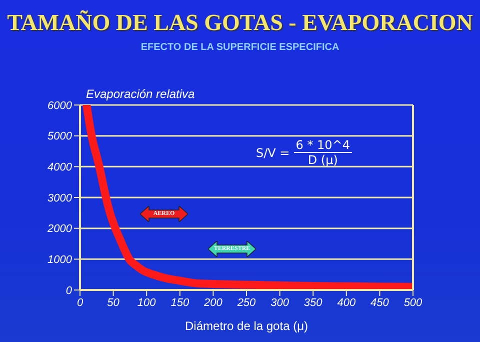 This screenshot has height=342, width=480. What do you see at coordinates (323, 145) in the screenshot?
I see `annotation: 6 * 10^4` at bounding box center [323, 145].